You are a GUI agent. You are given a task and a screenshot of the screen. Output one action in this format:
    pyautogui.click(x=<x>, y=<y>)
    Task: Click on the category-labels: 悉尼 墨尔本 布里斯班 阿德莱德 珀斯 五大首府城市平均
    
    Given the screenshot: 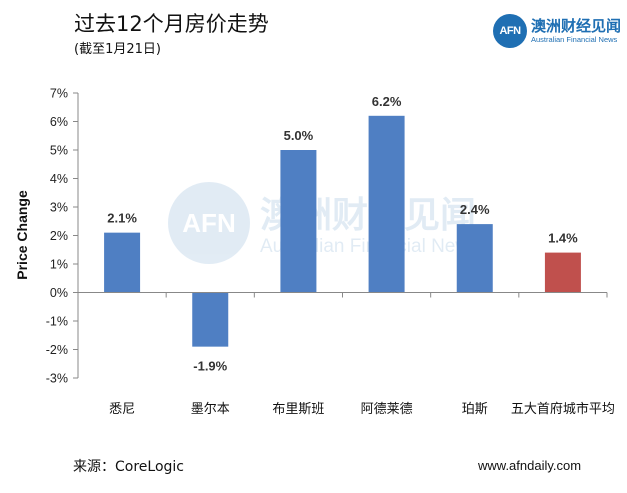 What is the action you would take?
    pyautogui.click(x=362, y=409)
    